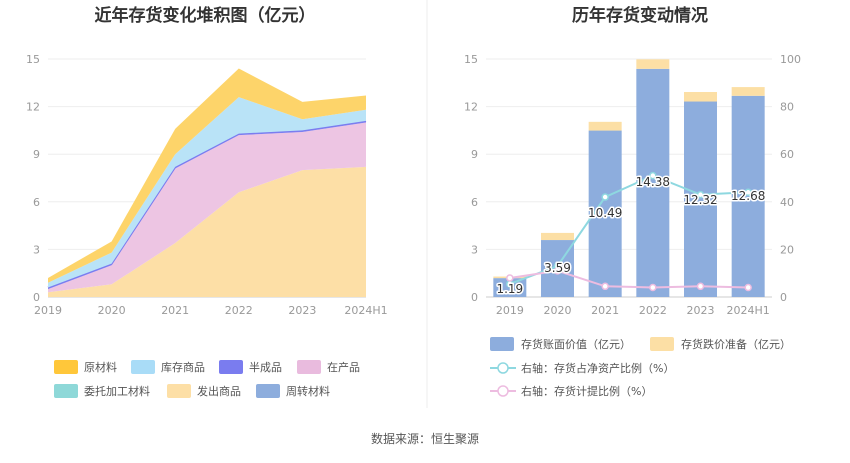 Image resolution: width=850 pixels, height=463 pixels. I want to click on right-chart-title: 历年存货变动情况, so click(640, 15).